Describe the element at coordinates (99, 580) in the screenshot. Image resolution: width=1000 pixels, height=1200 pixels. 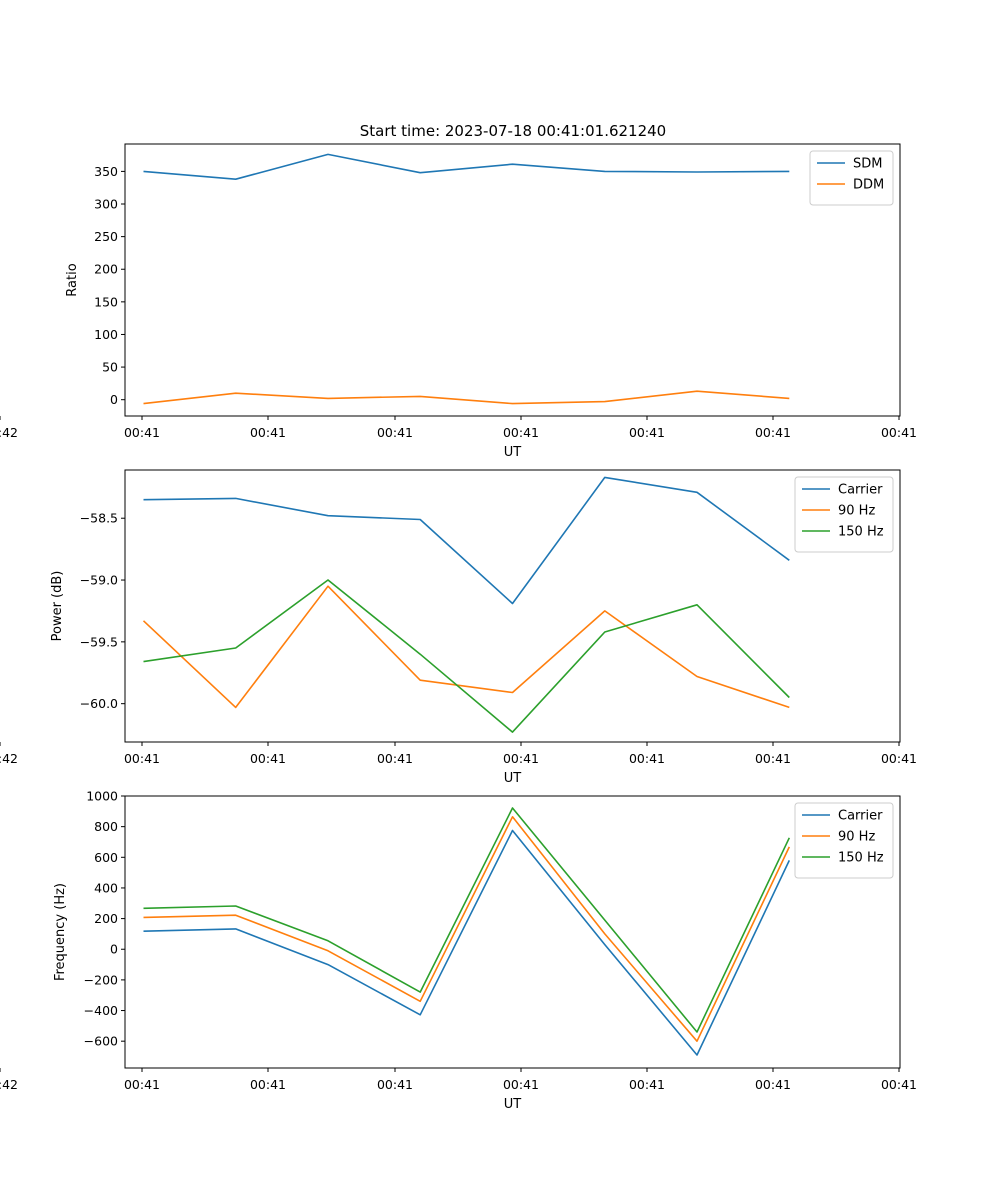
I see `y-tick-label: −59.0` at that location.